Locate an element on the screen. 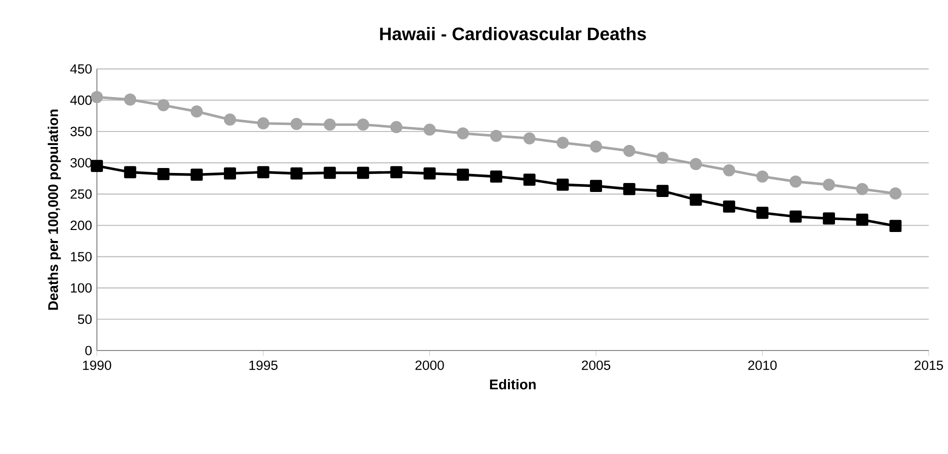  y-axis-title: Deaths per 100,000 population is located at coordinates (54, 209).